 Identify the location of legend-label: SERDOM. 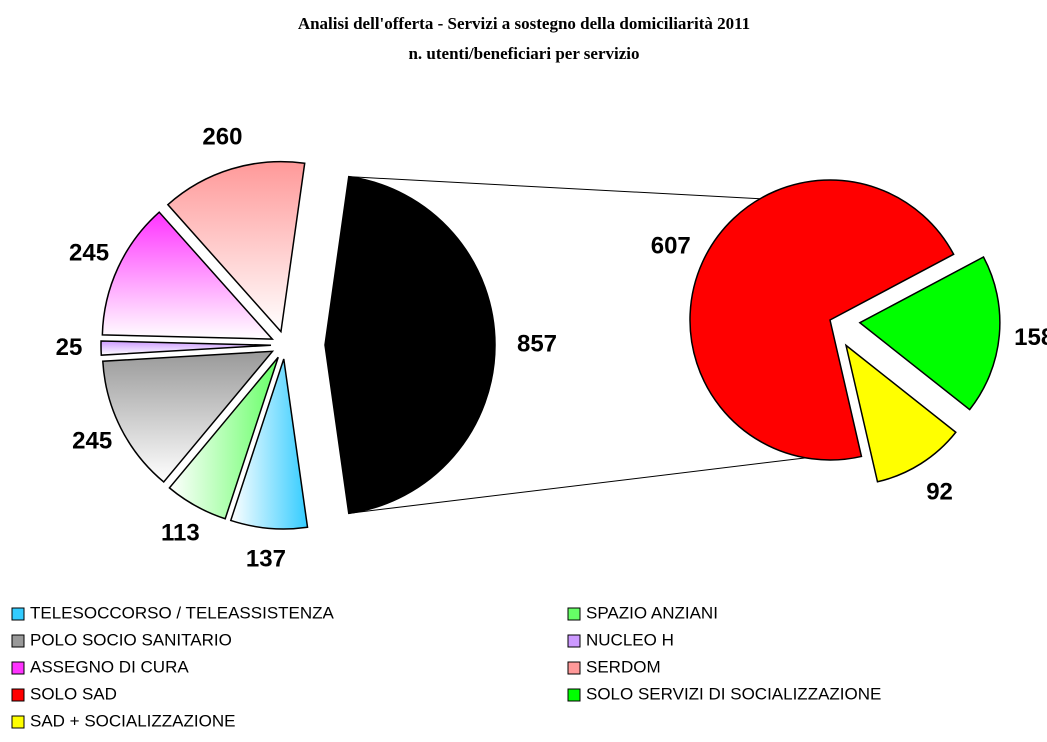
(623, 666).